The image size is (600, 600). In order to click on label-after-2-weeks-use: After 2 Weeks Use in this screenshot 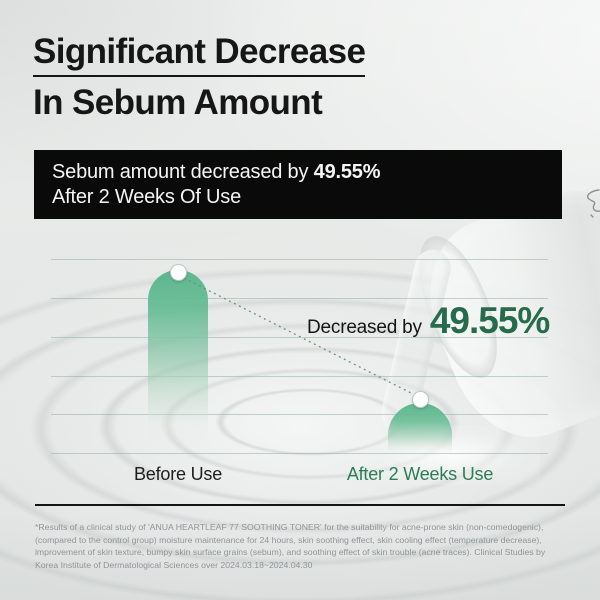, I will do `click(420, 474)`.